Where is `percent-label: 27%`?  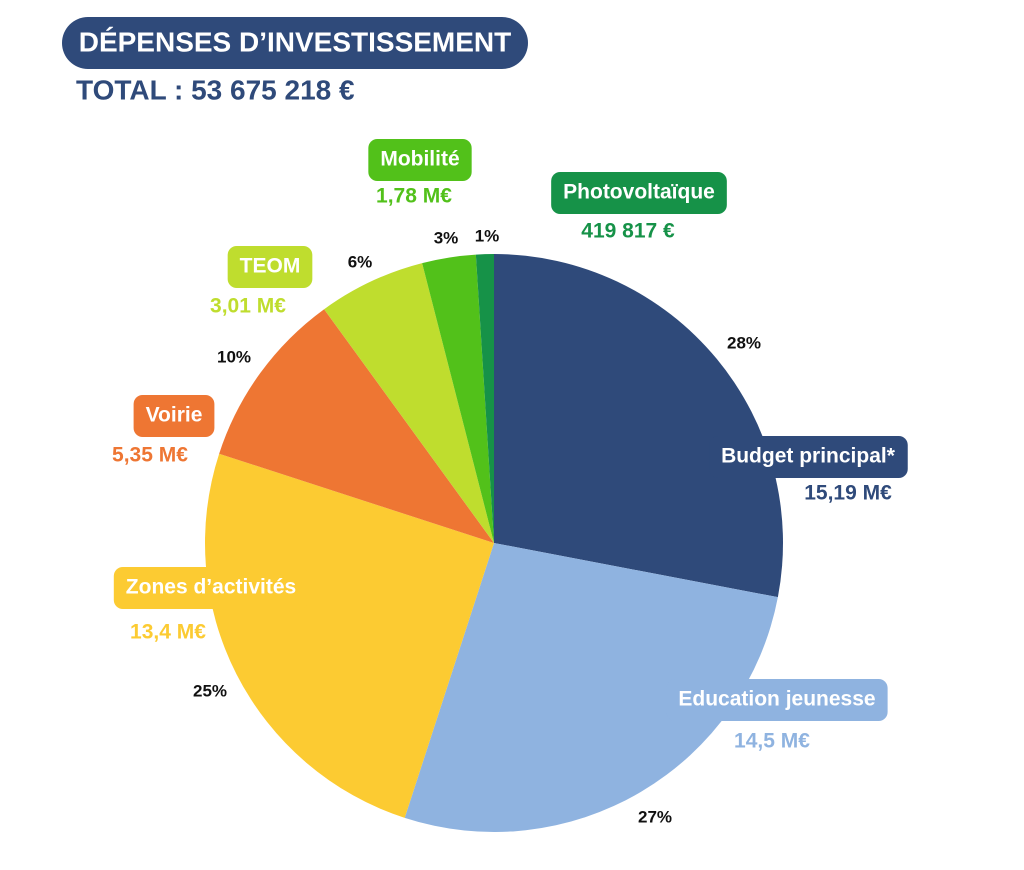 percent-label: 27% is located at coordinates (655, 816).